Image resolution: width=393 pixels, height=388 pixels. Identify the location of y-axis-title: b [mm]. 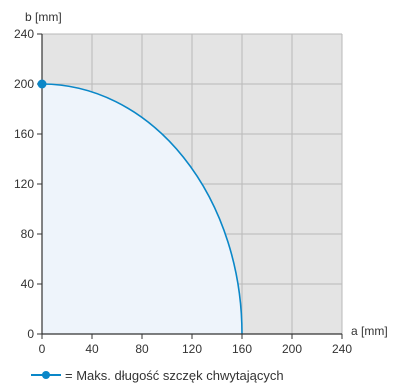
(43, 17).